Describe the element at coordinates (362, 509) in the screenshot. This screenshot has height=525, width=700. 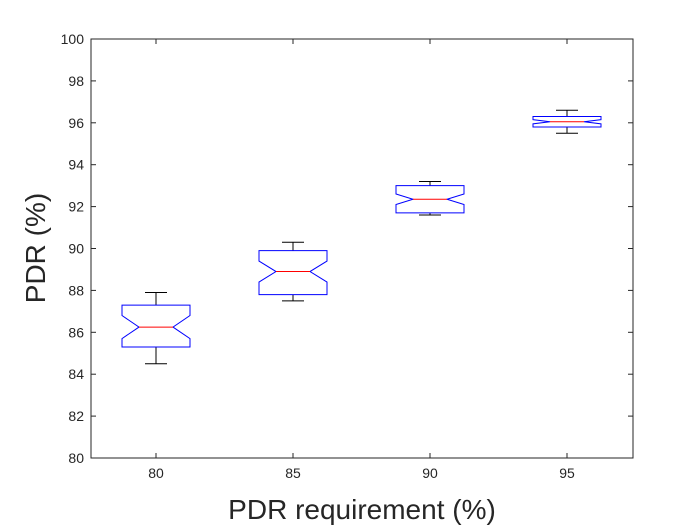
I see `x-axis-label: PDR requirement (%)` at that location.